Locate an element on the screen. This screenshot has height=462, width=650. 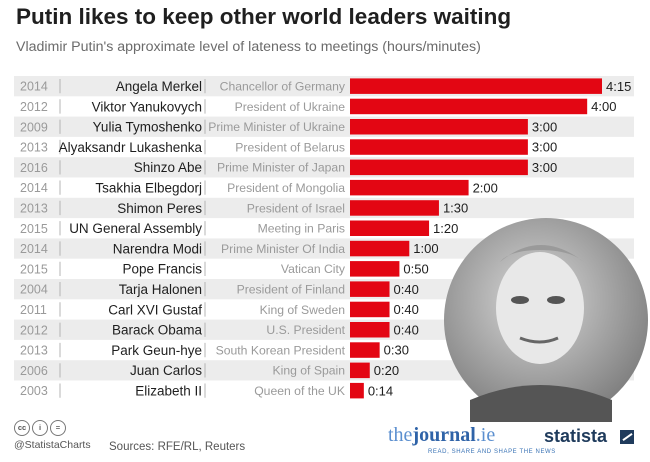
row-year: 2011 is located at coordinates (33, 310).